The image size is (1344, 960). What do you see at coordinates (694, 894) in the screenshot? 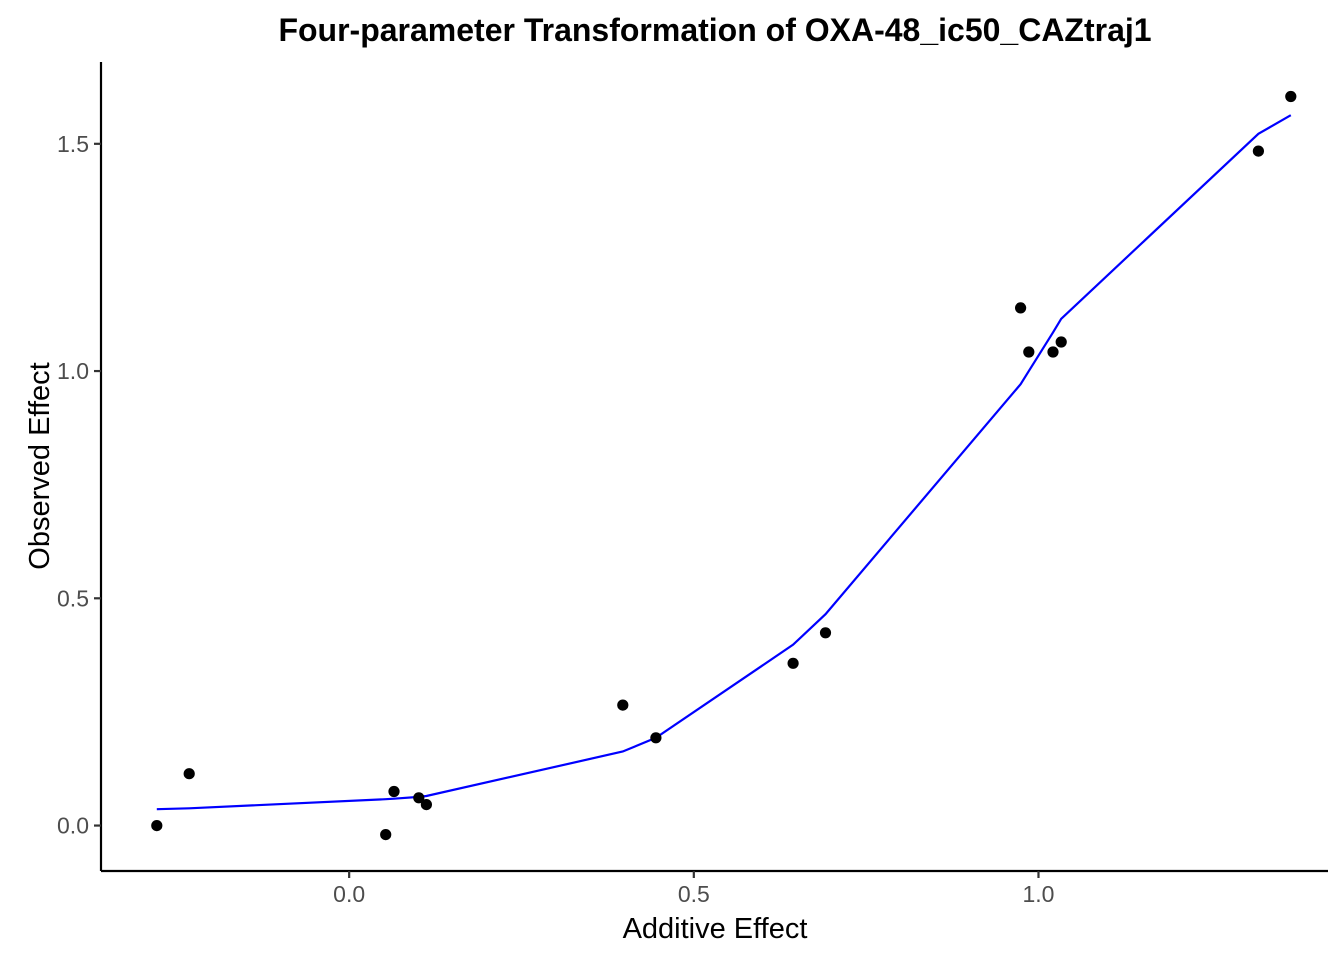
I see `x-tick-label: 0.5` at bounding box center [694, 894].